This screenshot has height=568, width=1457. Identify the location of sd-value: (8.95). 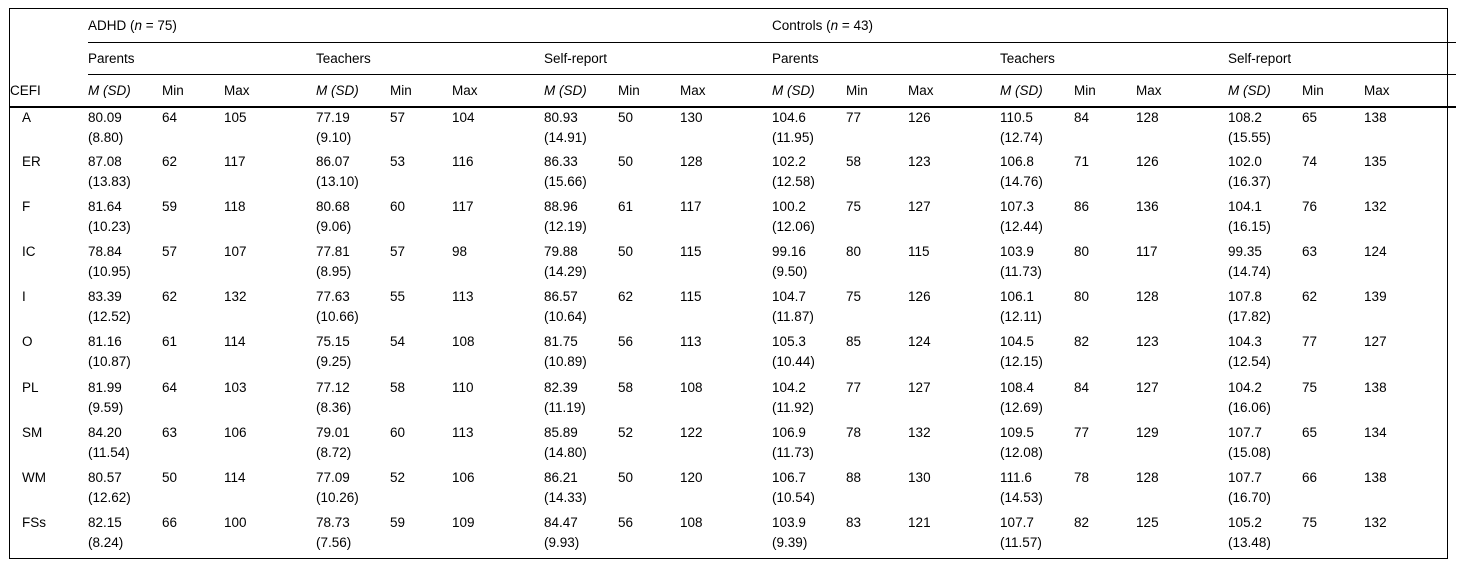
(334, 272).